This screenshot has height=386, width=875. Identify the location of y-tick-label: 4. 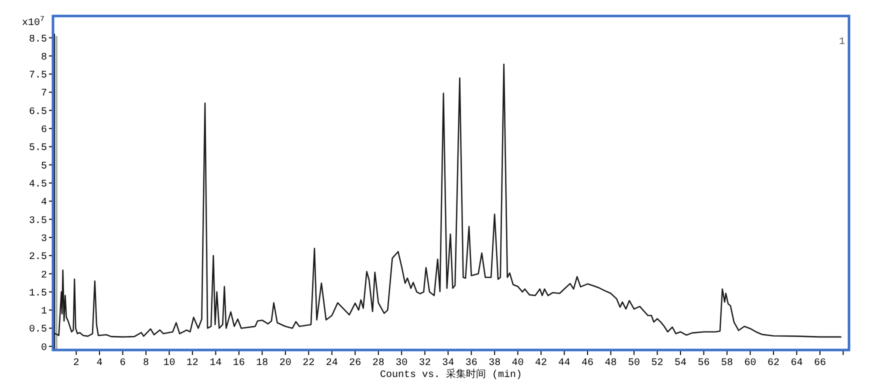
(43, 203).